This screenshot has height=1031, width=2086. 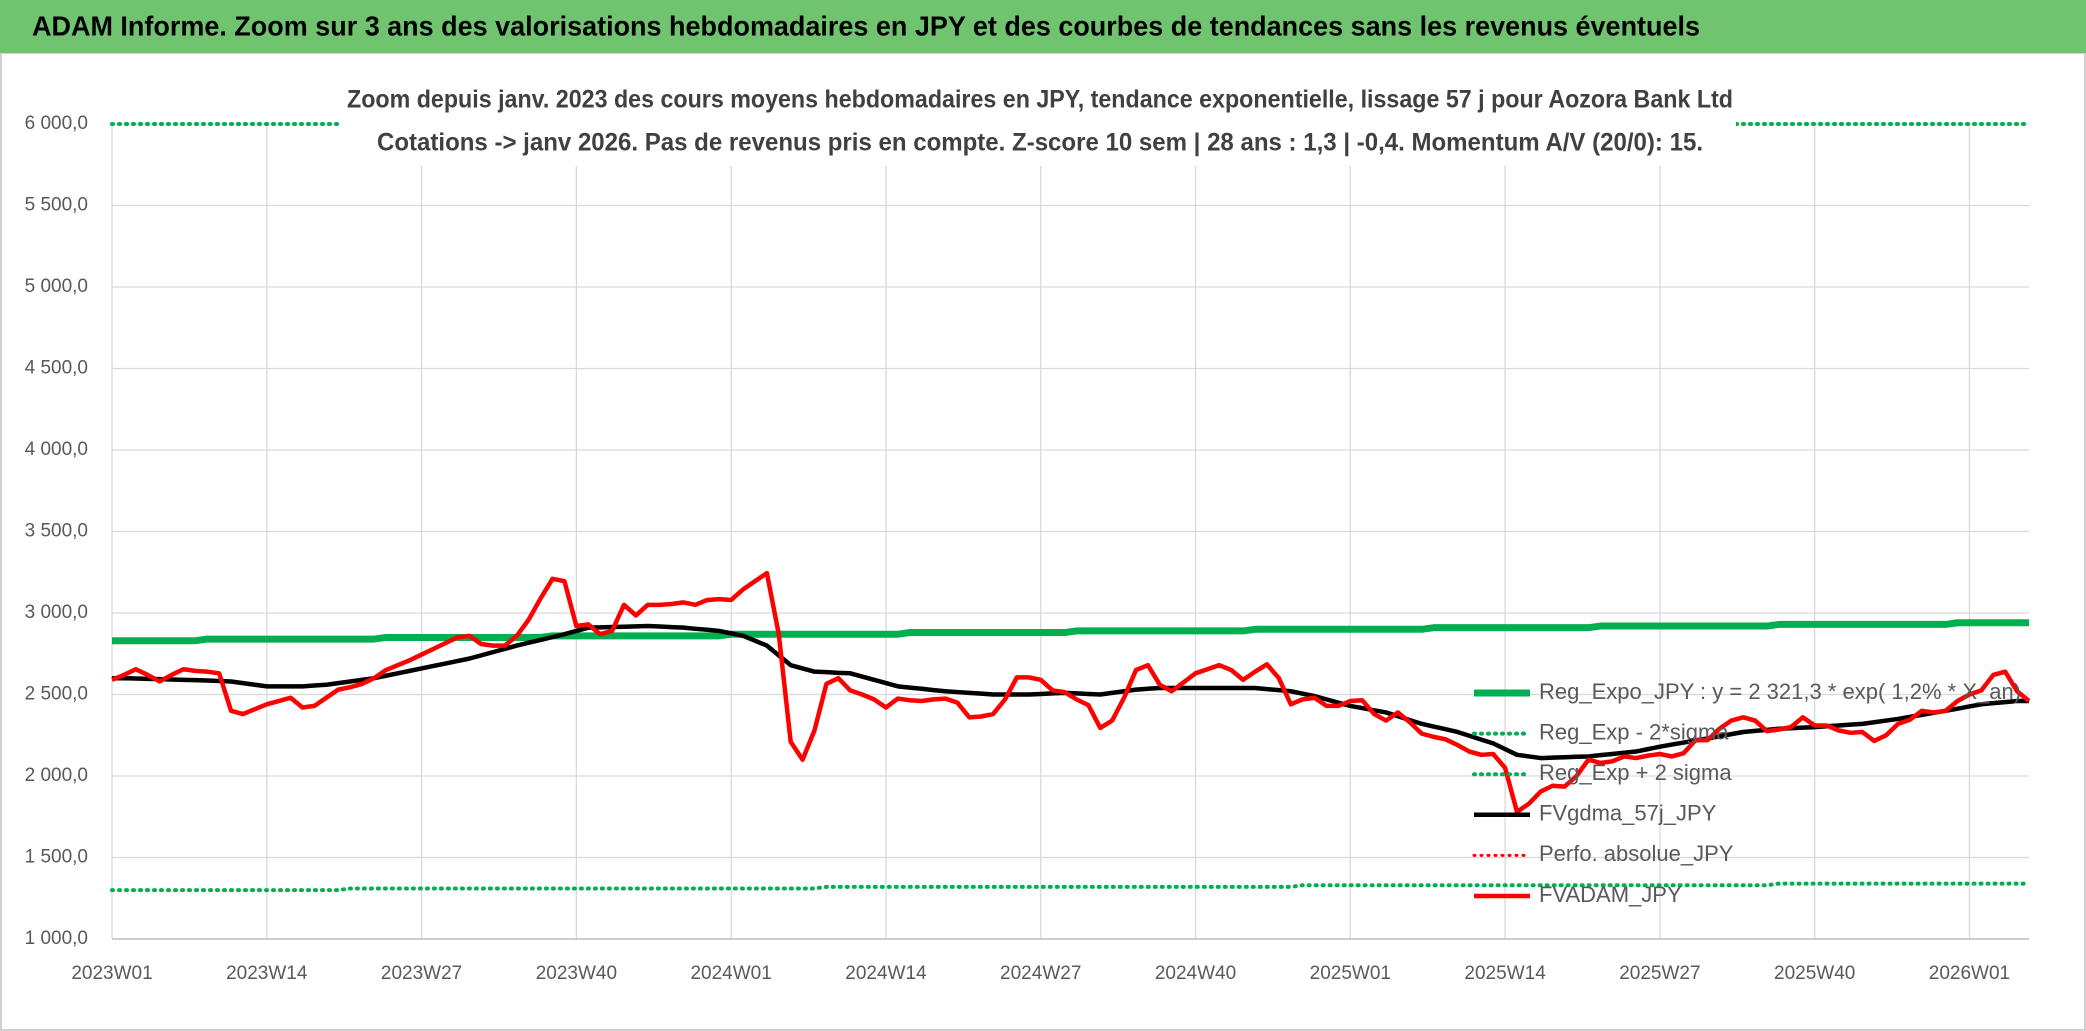 What do you see at coordinates (56, 612) in the screenshot?
I see `y-tick-label: 3 000,0` at bounding box center [56, 612].